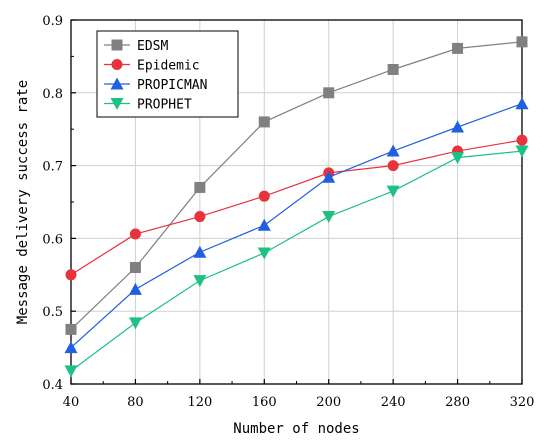  What do you see at coordinates (52, 21) in the screenshot?
I see `y-tick-label: 0.9` at bounding box center [52, 21].